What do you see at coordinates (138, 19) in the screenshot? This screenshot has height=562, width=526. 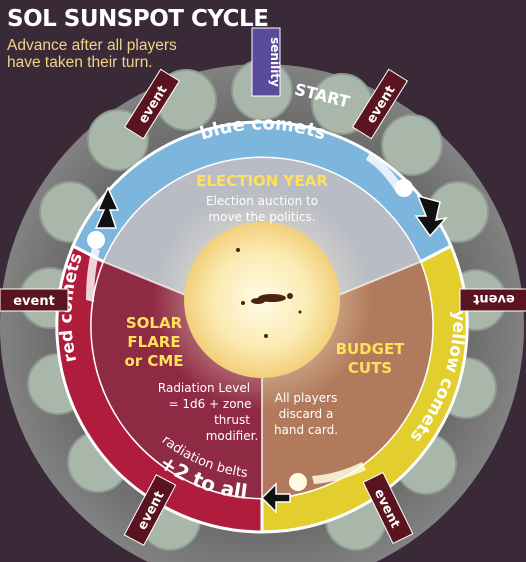 I see `game-title: SOL SUNSPOT CYCLE` at bounding box center [138, 19].